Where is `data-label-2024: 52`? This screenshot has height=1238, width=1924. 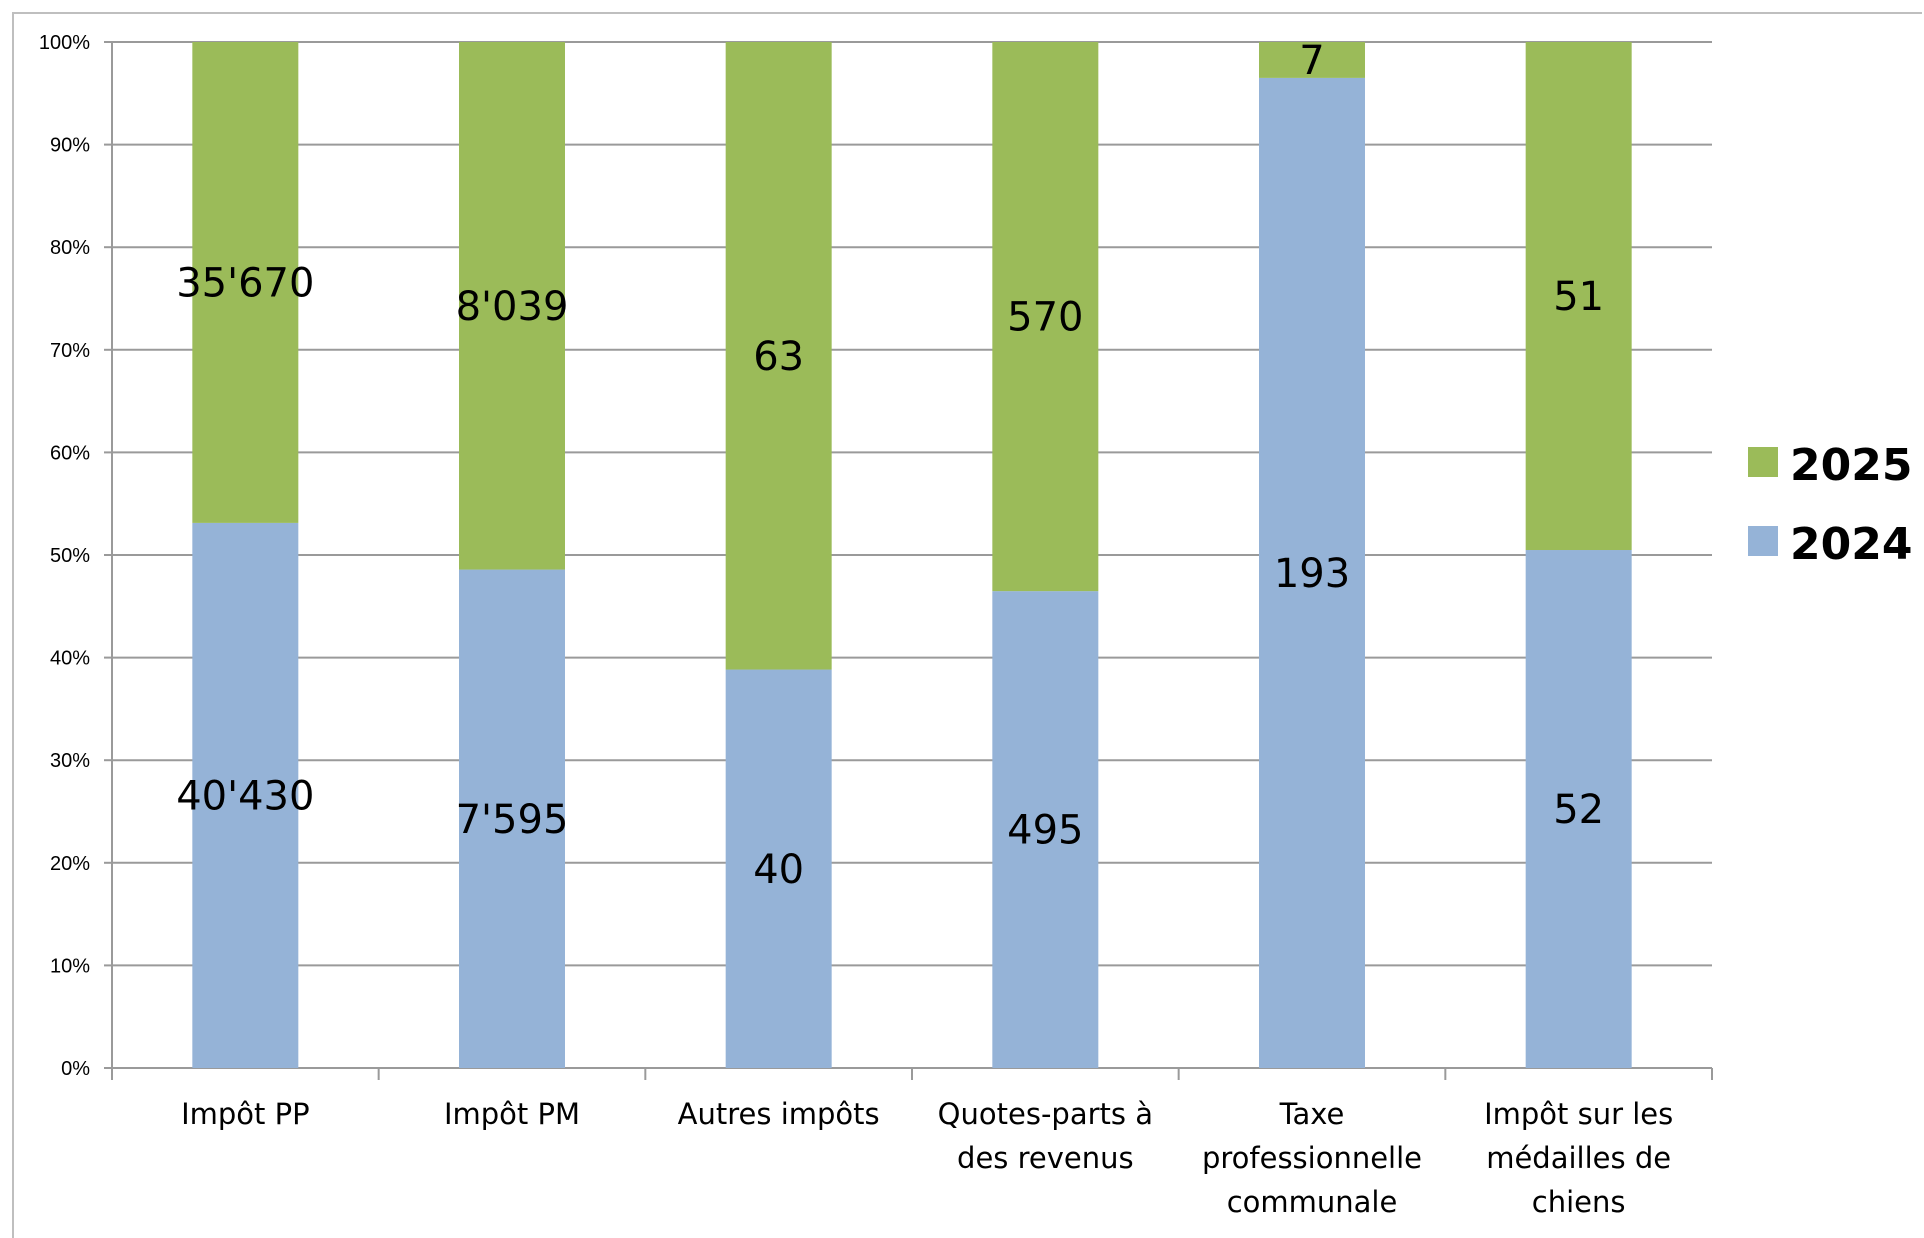
data-label-2024: 52 is located at coordinates (1578, 810).